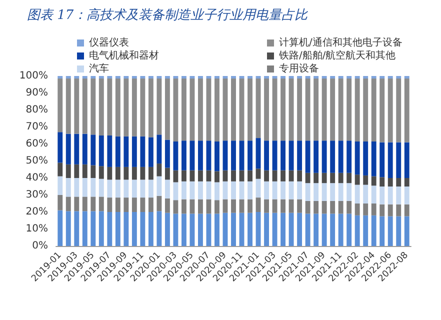 This screenshot has width=441, height=320. I want to click on y-tick-label: 20%, so click(37, 212).